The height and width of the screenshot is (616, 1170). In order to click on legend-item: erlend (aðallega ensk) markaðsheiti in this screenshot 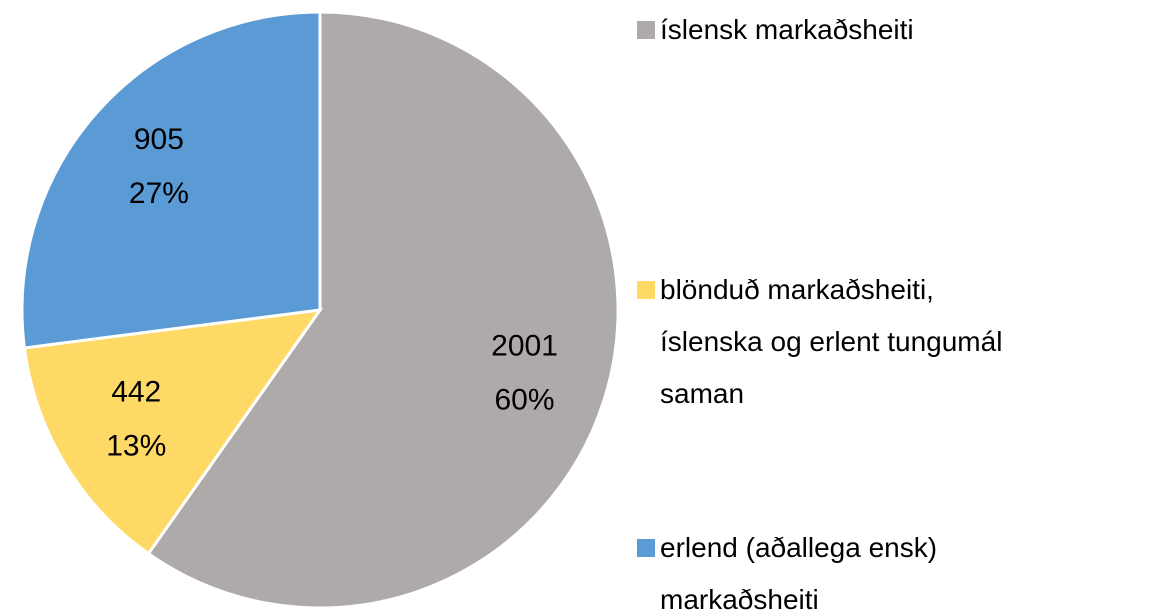, I will do `click(829, 569)`.